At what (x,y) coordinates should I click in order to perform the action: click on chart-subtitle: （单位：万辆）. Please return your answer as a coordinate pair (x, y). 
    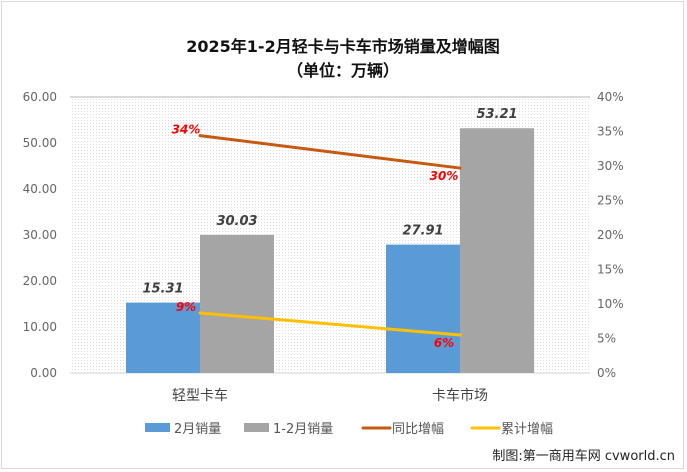
    Looking at the image, I should click on (343, 70).